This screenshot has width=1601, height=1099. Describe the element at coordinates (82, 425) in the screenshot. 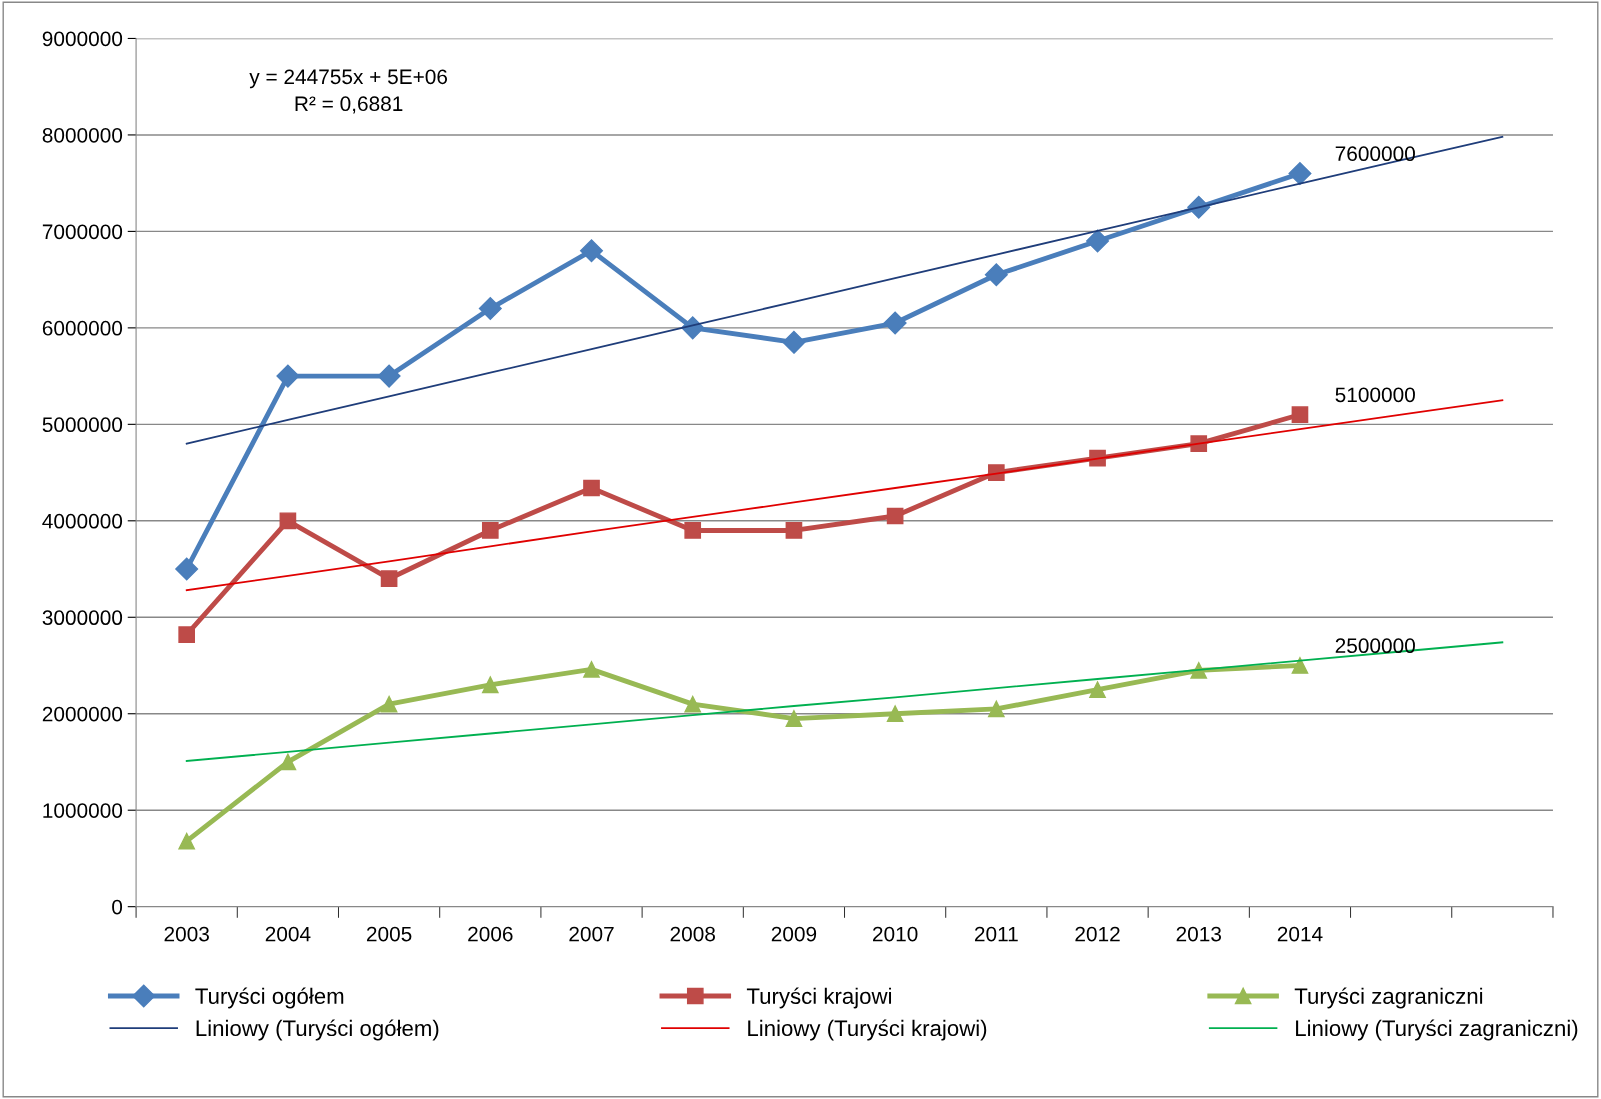

I see `y-tick-label: 5000000` at that location.